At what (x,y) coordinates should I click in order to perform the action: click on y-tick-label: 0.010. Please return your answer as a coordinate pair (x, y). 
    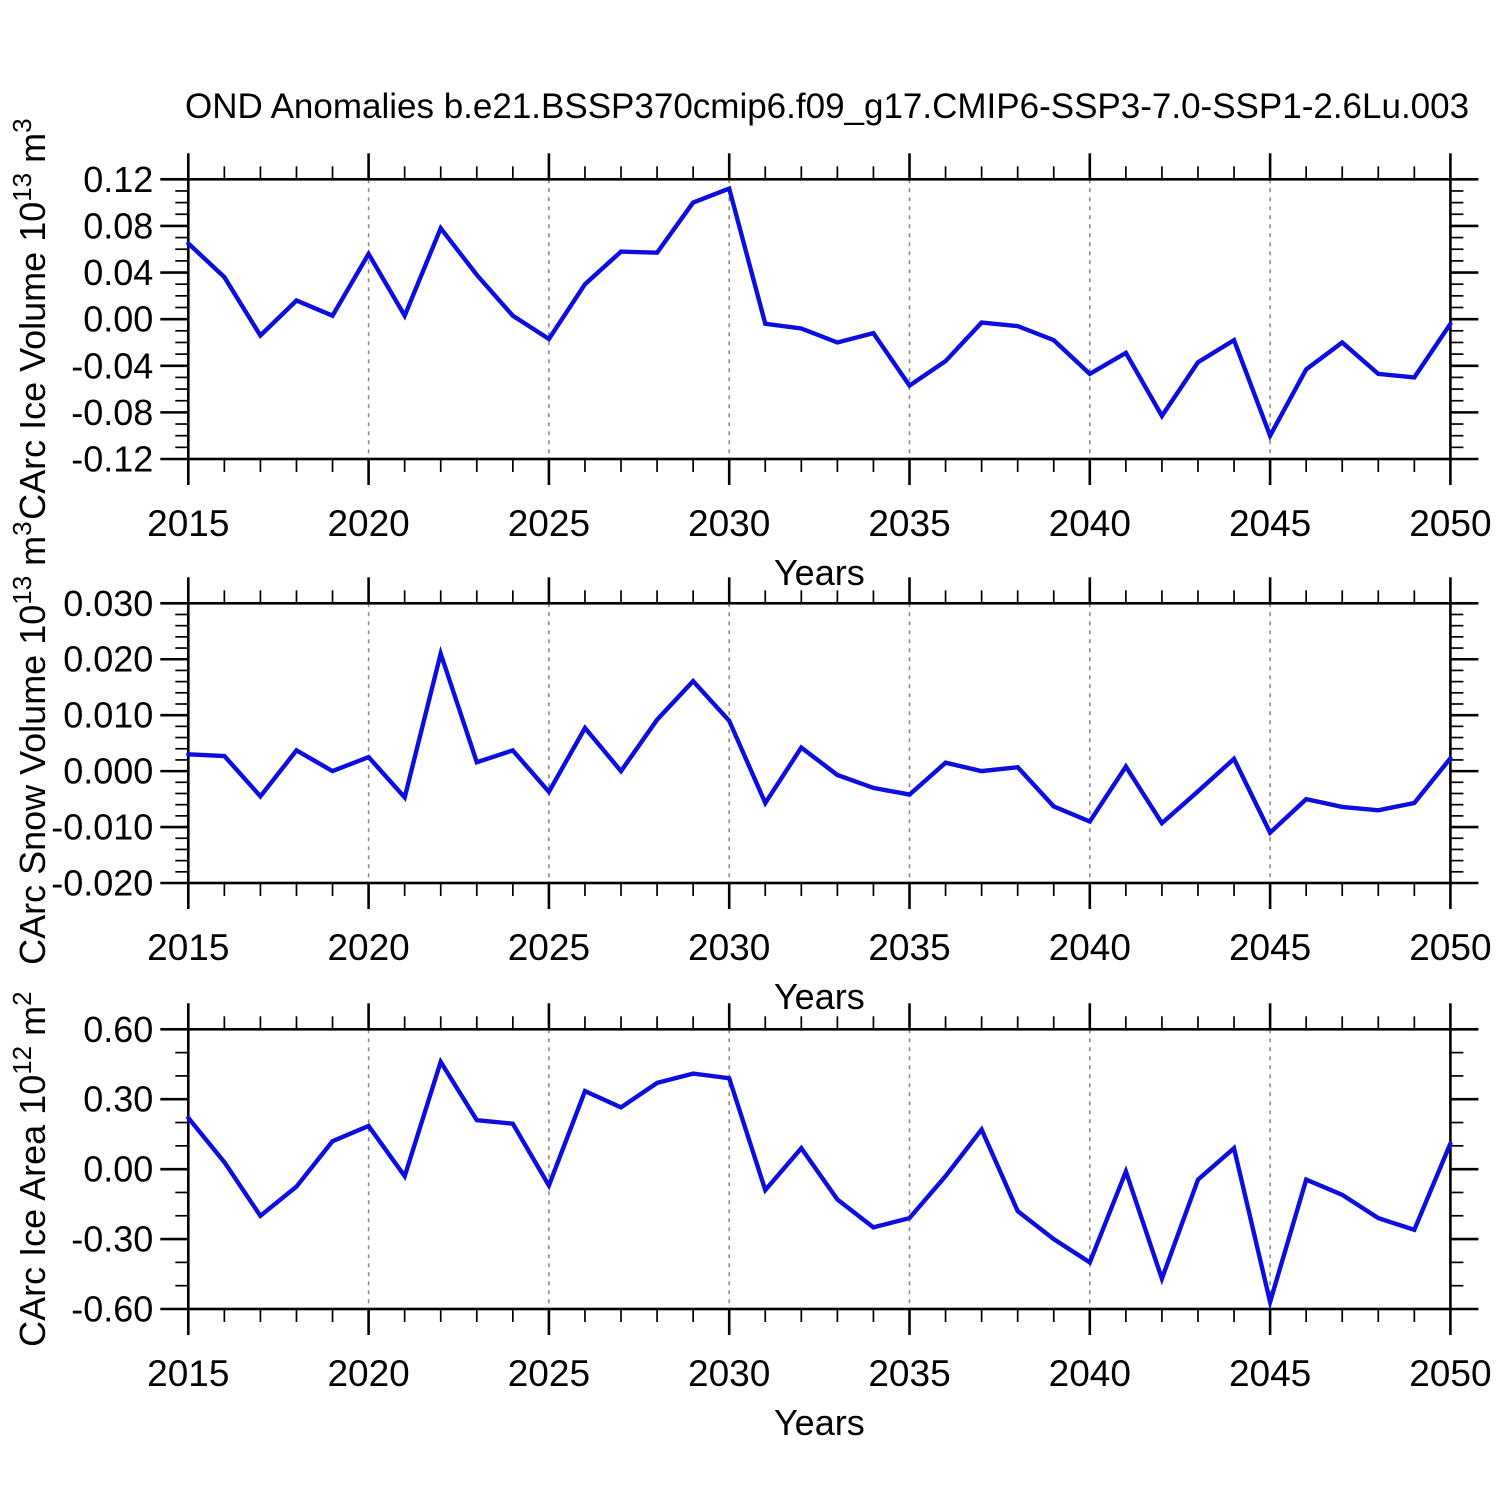
    Looking at the image, I should click on (108, 715).